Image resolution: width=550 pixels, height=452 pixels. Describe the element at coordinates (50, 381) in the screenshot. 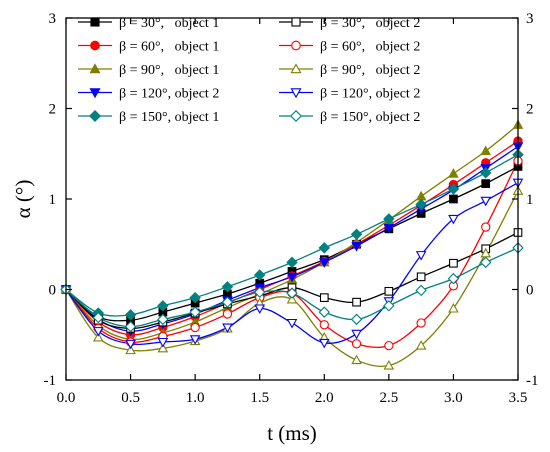

I see `y-tick-label: -1` at that location.